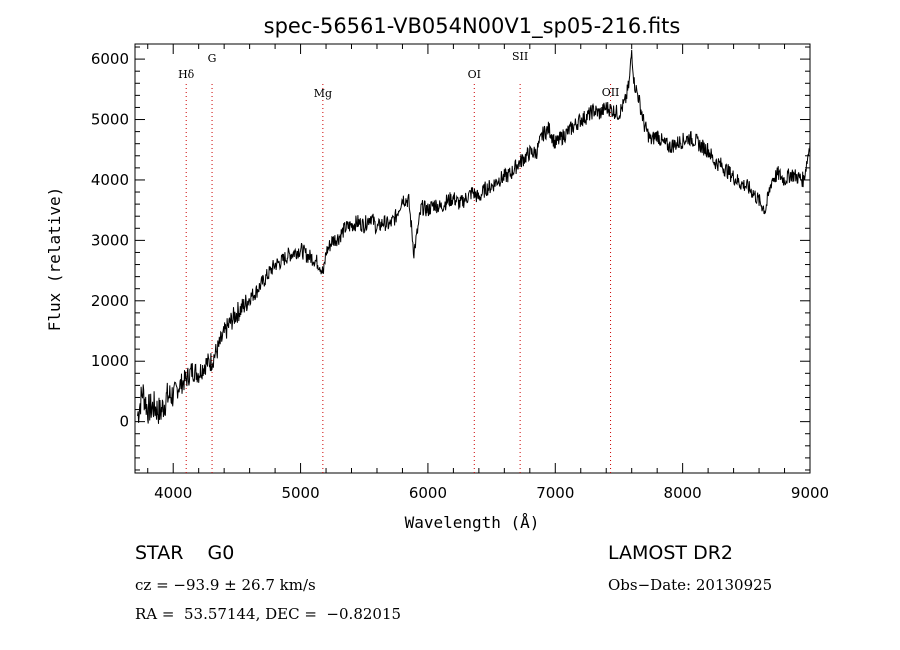 The height and width of the screenshot is (650, 900). I want to click on x-axis-label: Wavelength (Å), so click(472, 522).